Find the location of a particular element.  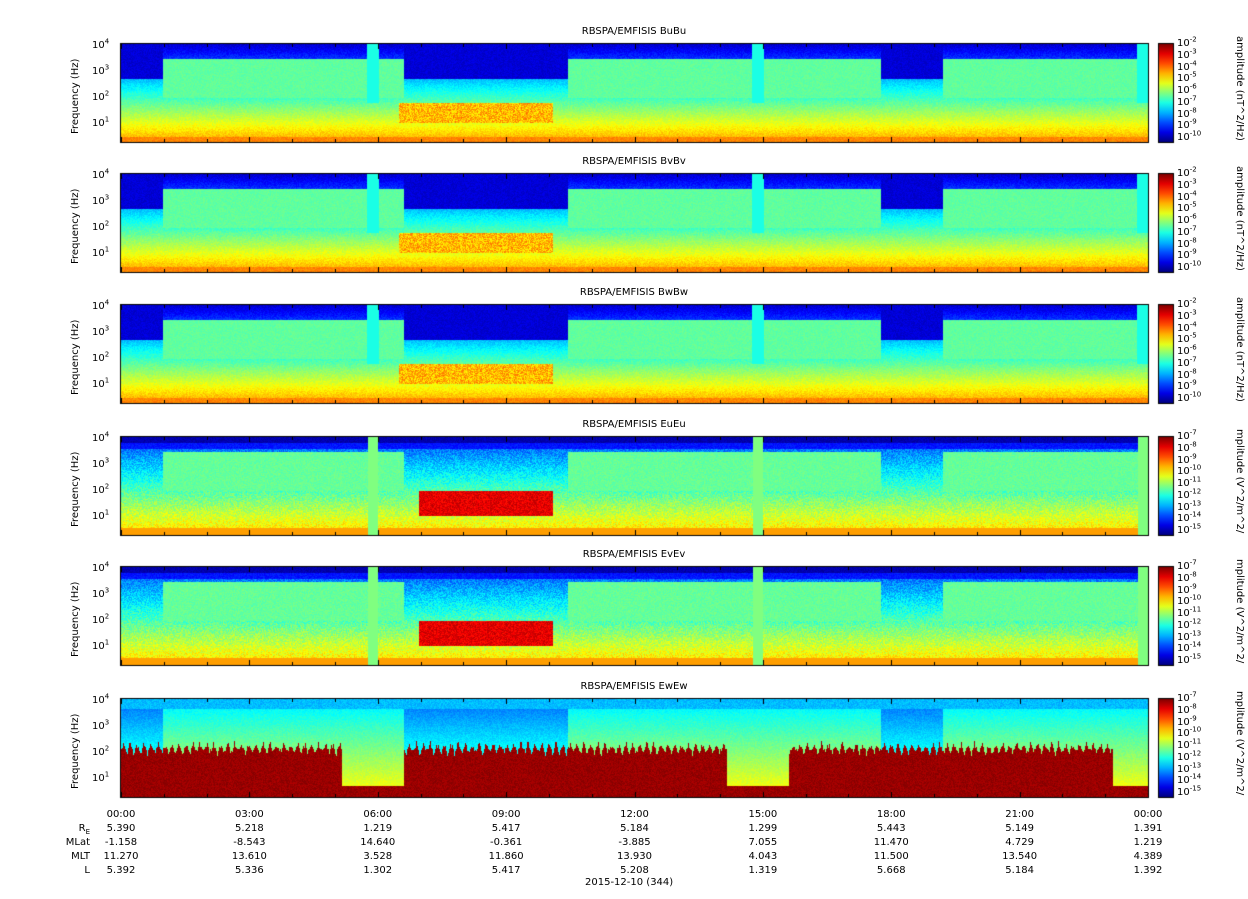

ephemeris-value: 11.860 is located at coordinates (506, 856).